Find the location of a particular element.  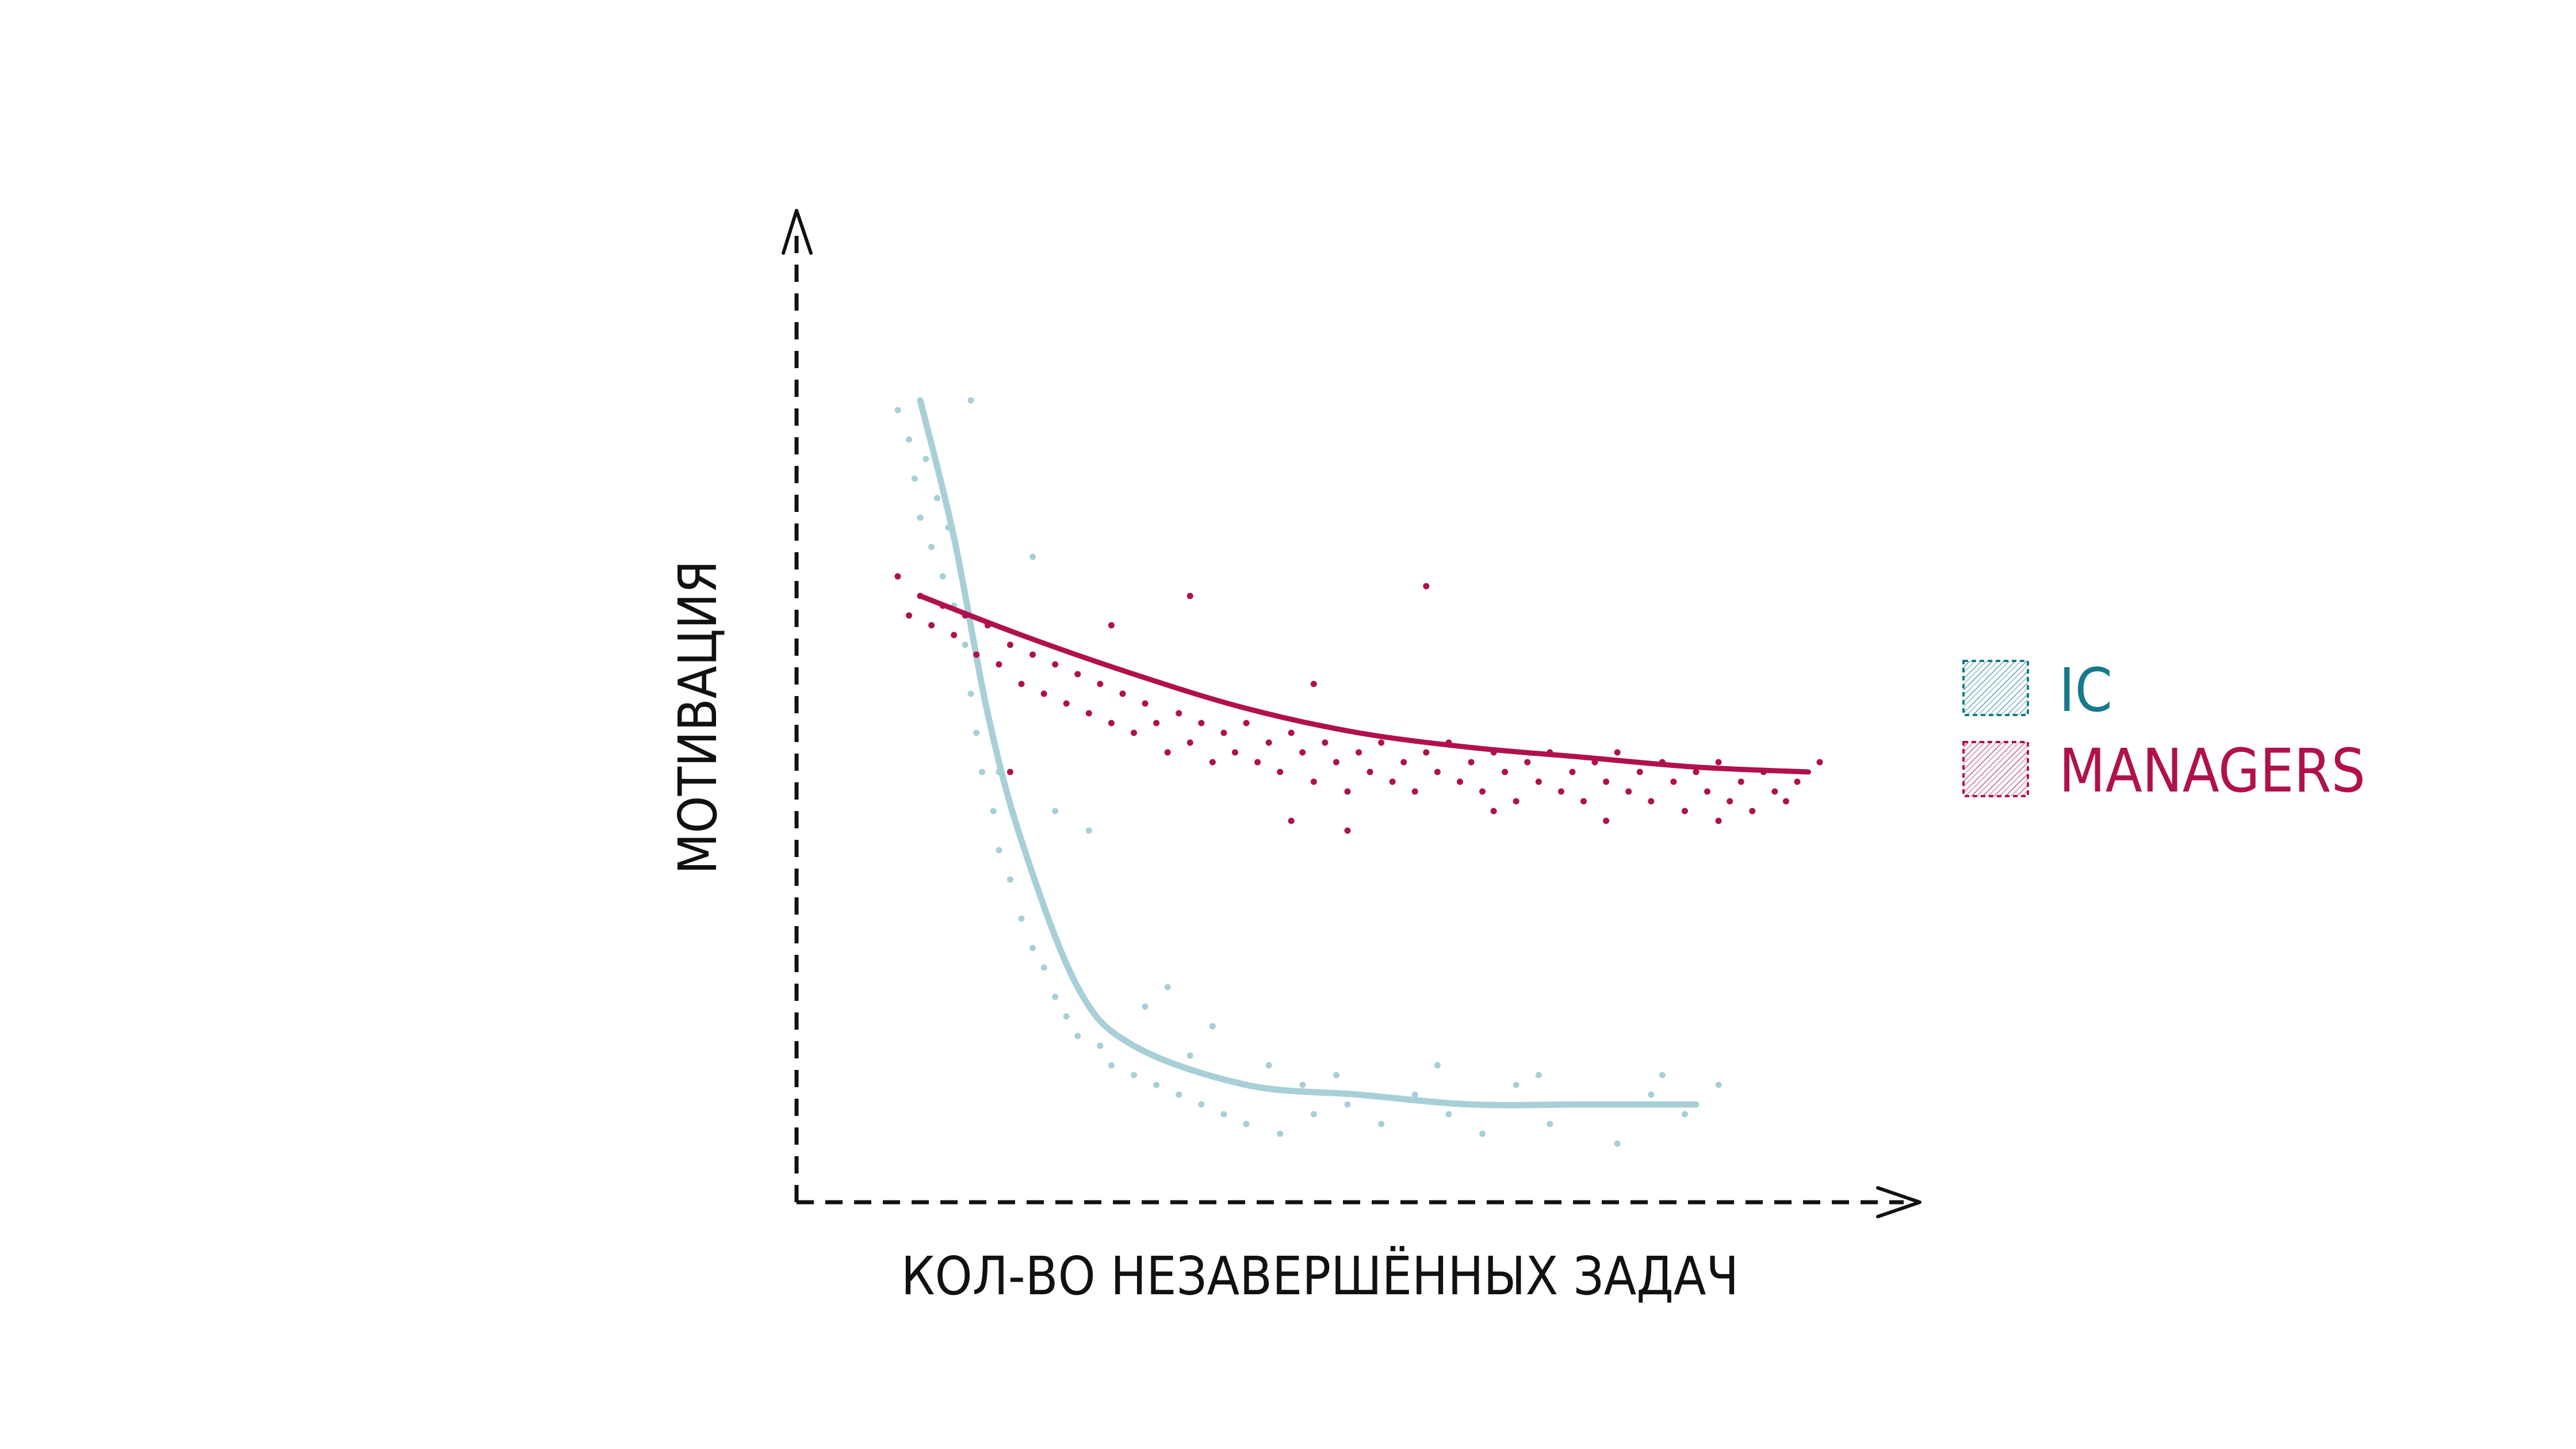

y-axis-arrow is located at coordinates (797, 232).